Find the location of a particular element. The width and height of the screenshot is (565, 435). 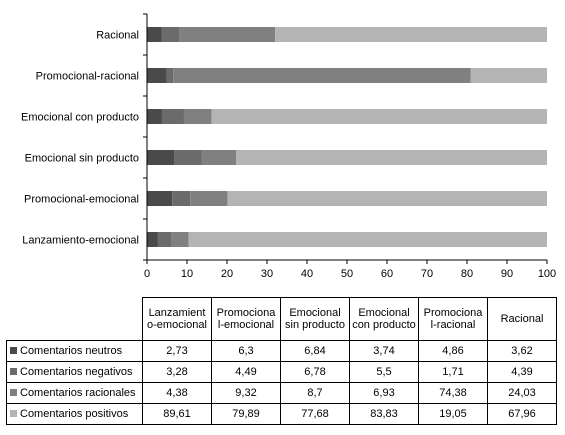

table-cell: 5,5 is located at coordinates (384, 372).